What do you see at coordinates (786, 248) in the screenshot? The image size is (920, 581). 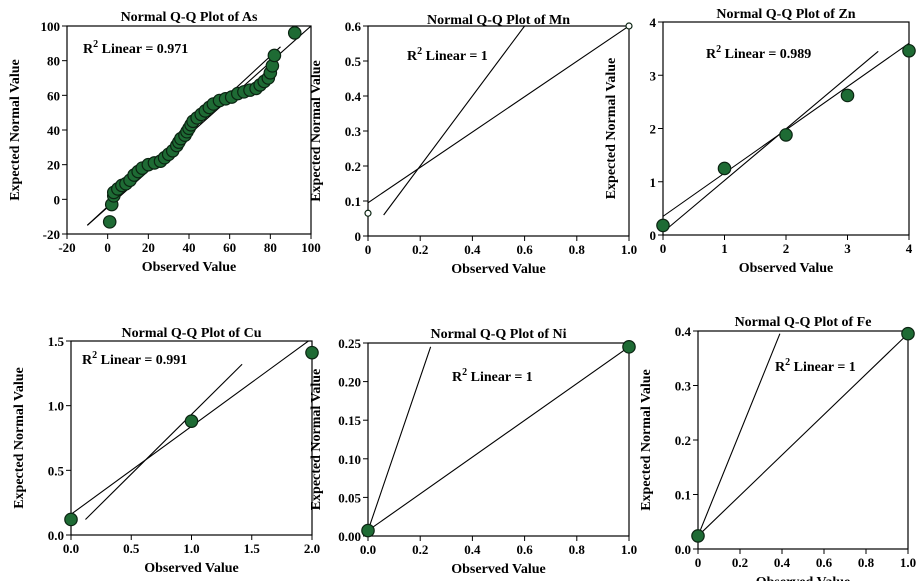 I see `x-tick-label: 2` at bounding box center [786, 248].